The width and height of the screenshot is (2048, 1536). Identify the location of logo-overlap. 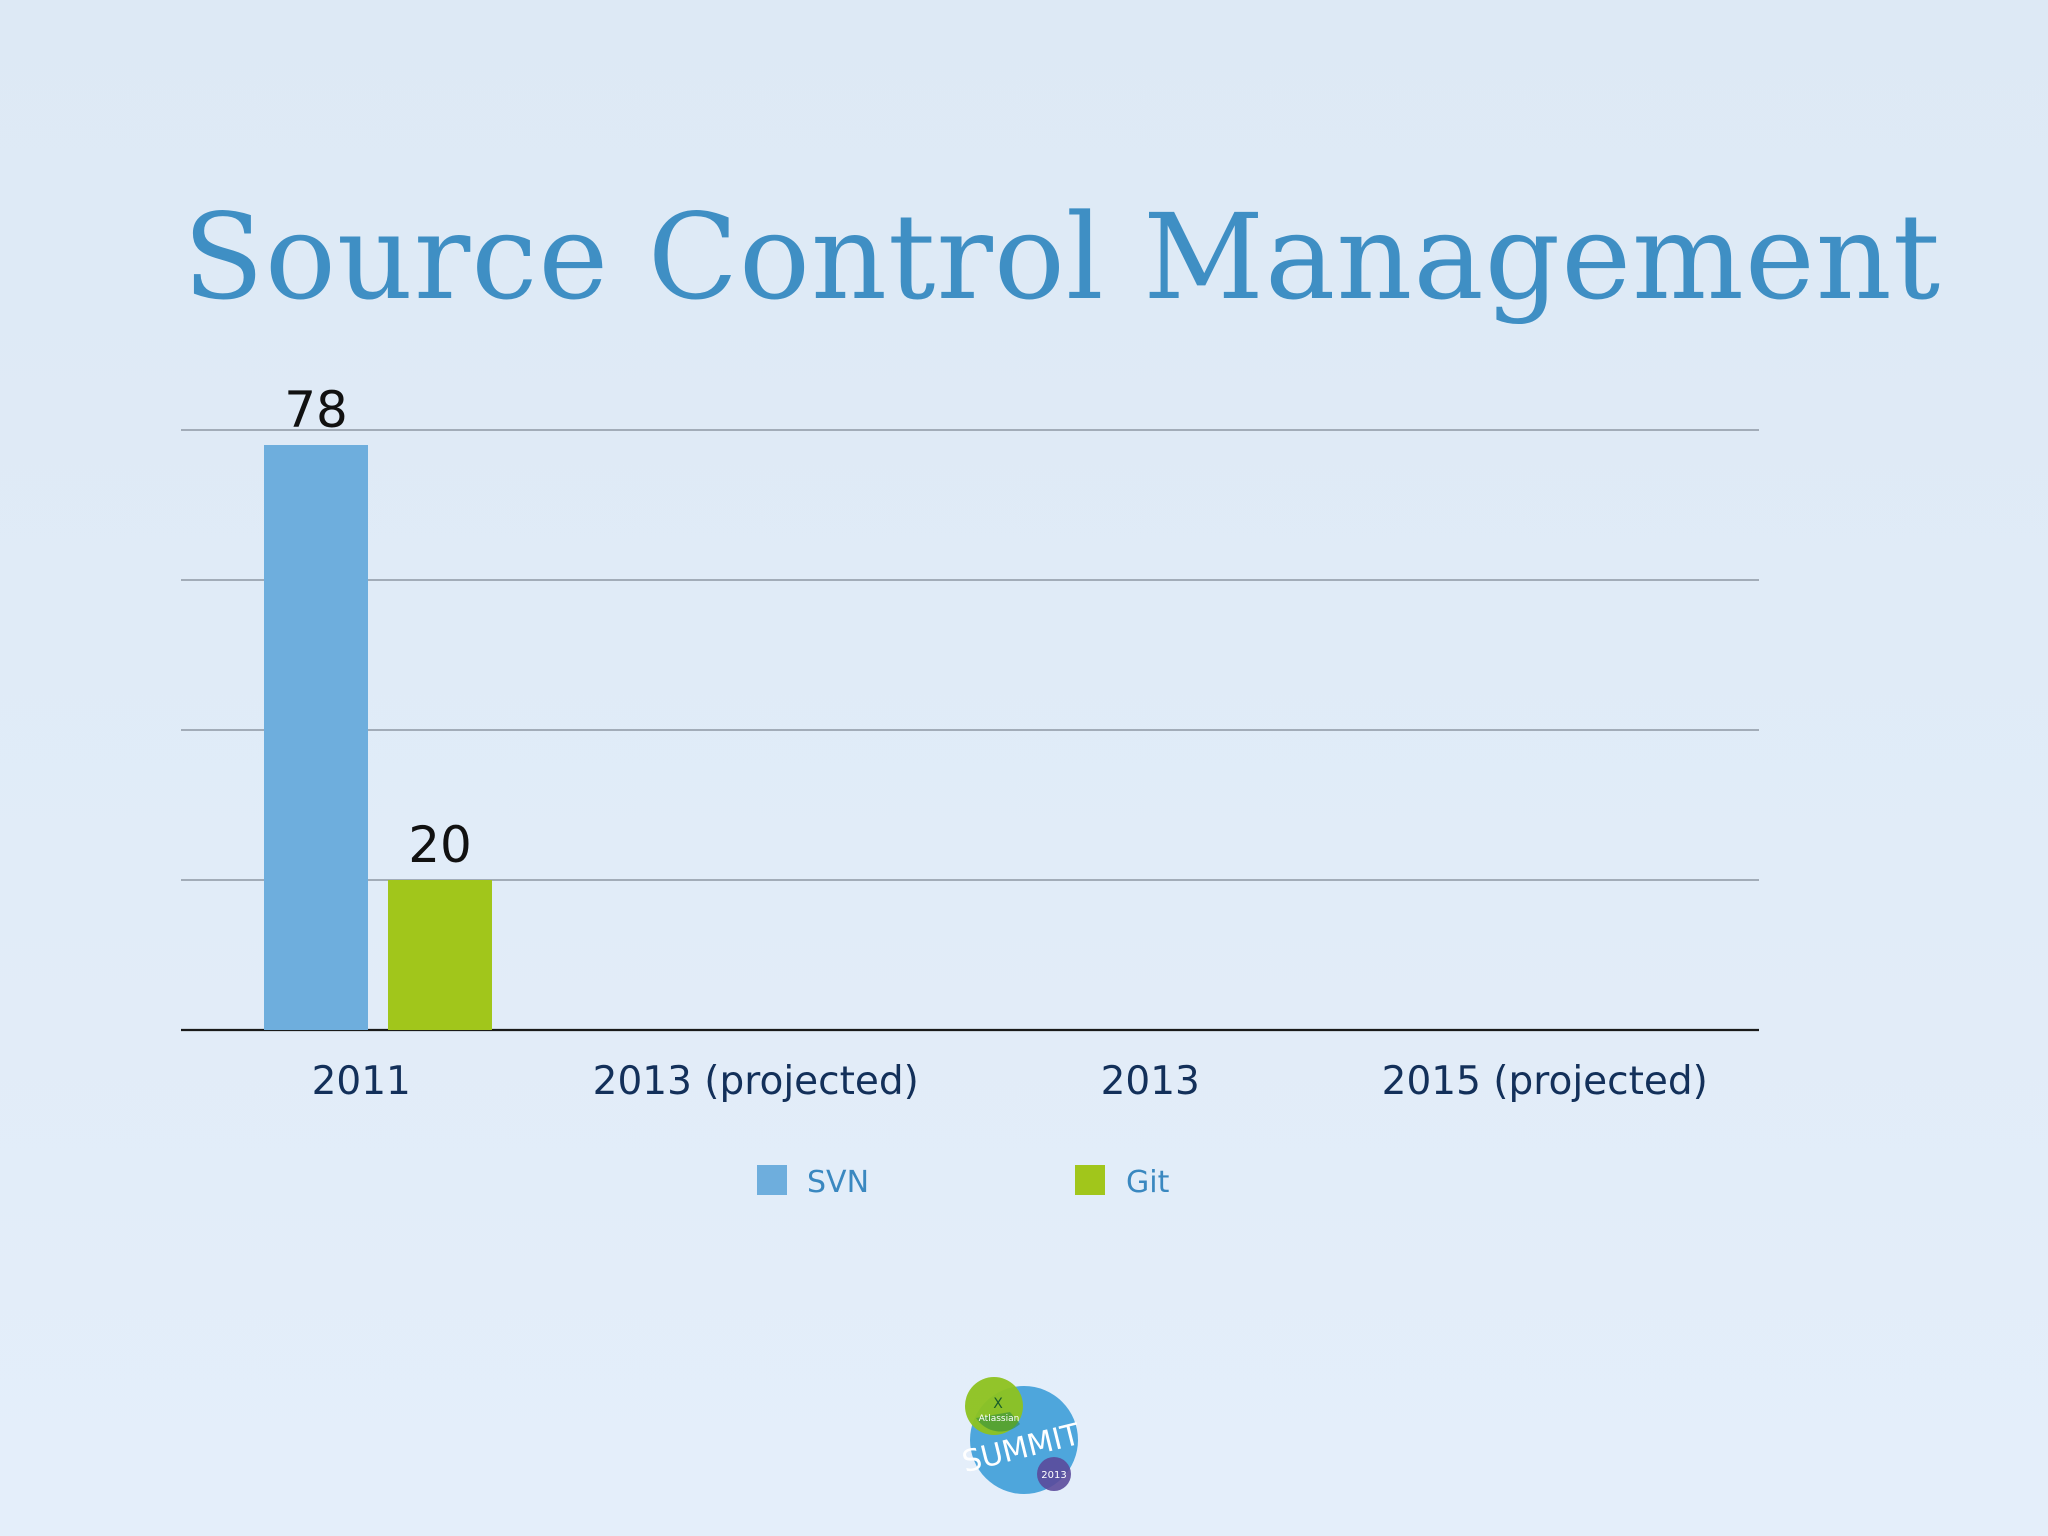
(998, 1422).